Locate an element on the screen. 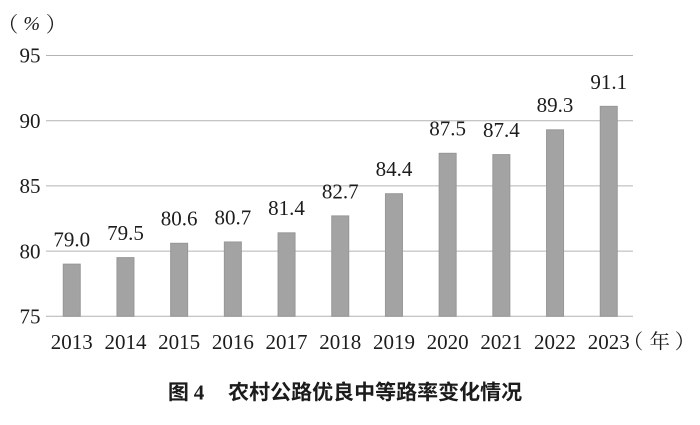 The width and height of the screenshot is (700, 425). svg-text: 2017 is located at coordinates (287, 342).